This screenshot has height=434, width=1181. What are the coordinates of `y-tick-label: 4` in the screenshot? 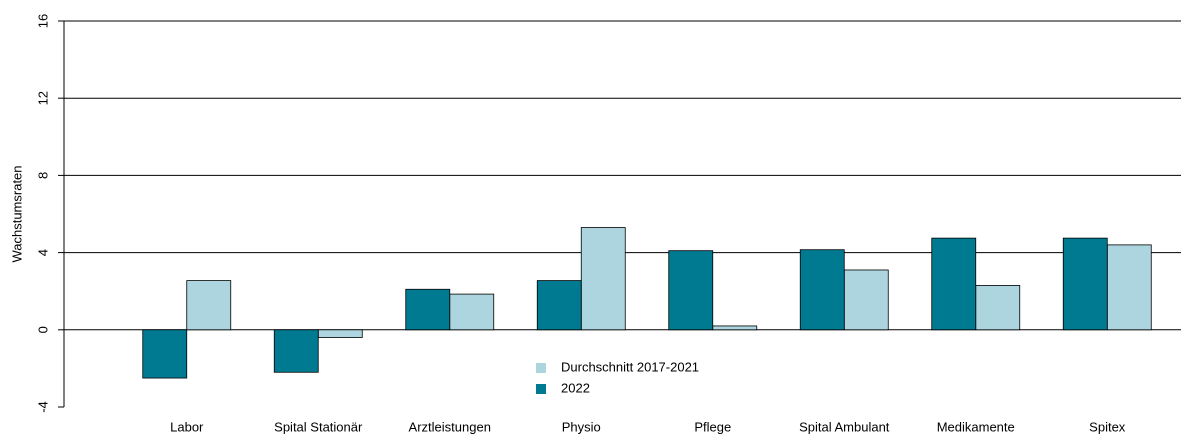 It's located at (42, 252).